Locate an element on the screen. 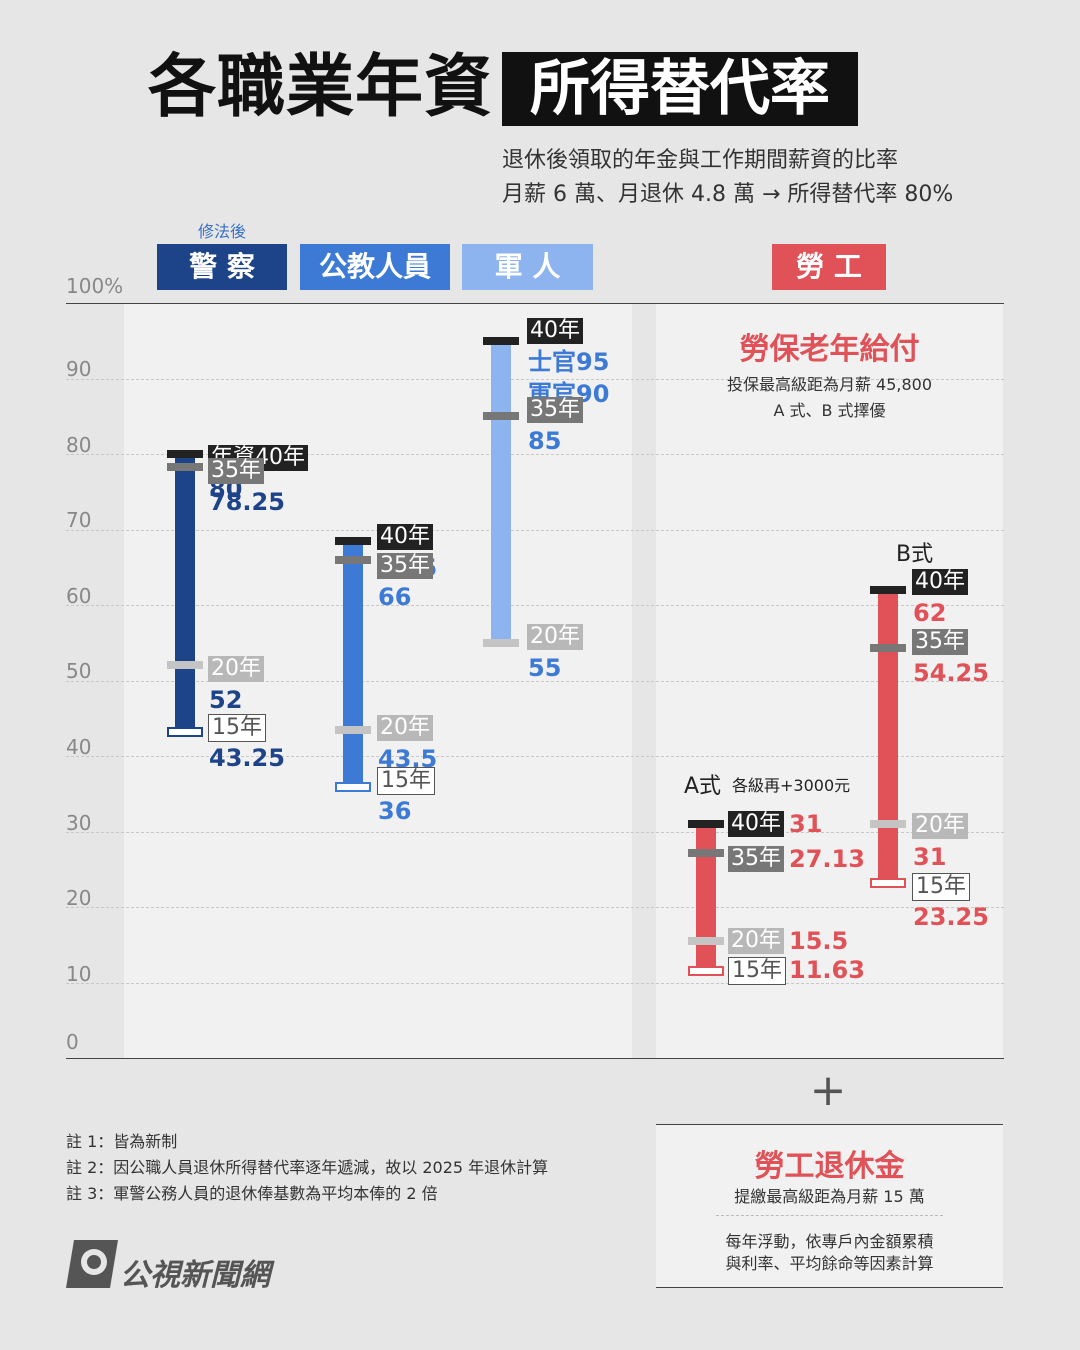 This screenshot has height=1350, width=1080. y-tick-label: 20 is located at coordinates (79, 898).